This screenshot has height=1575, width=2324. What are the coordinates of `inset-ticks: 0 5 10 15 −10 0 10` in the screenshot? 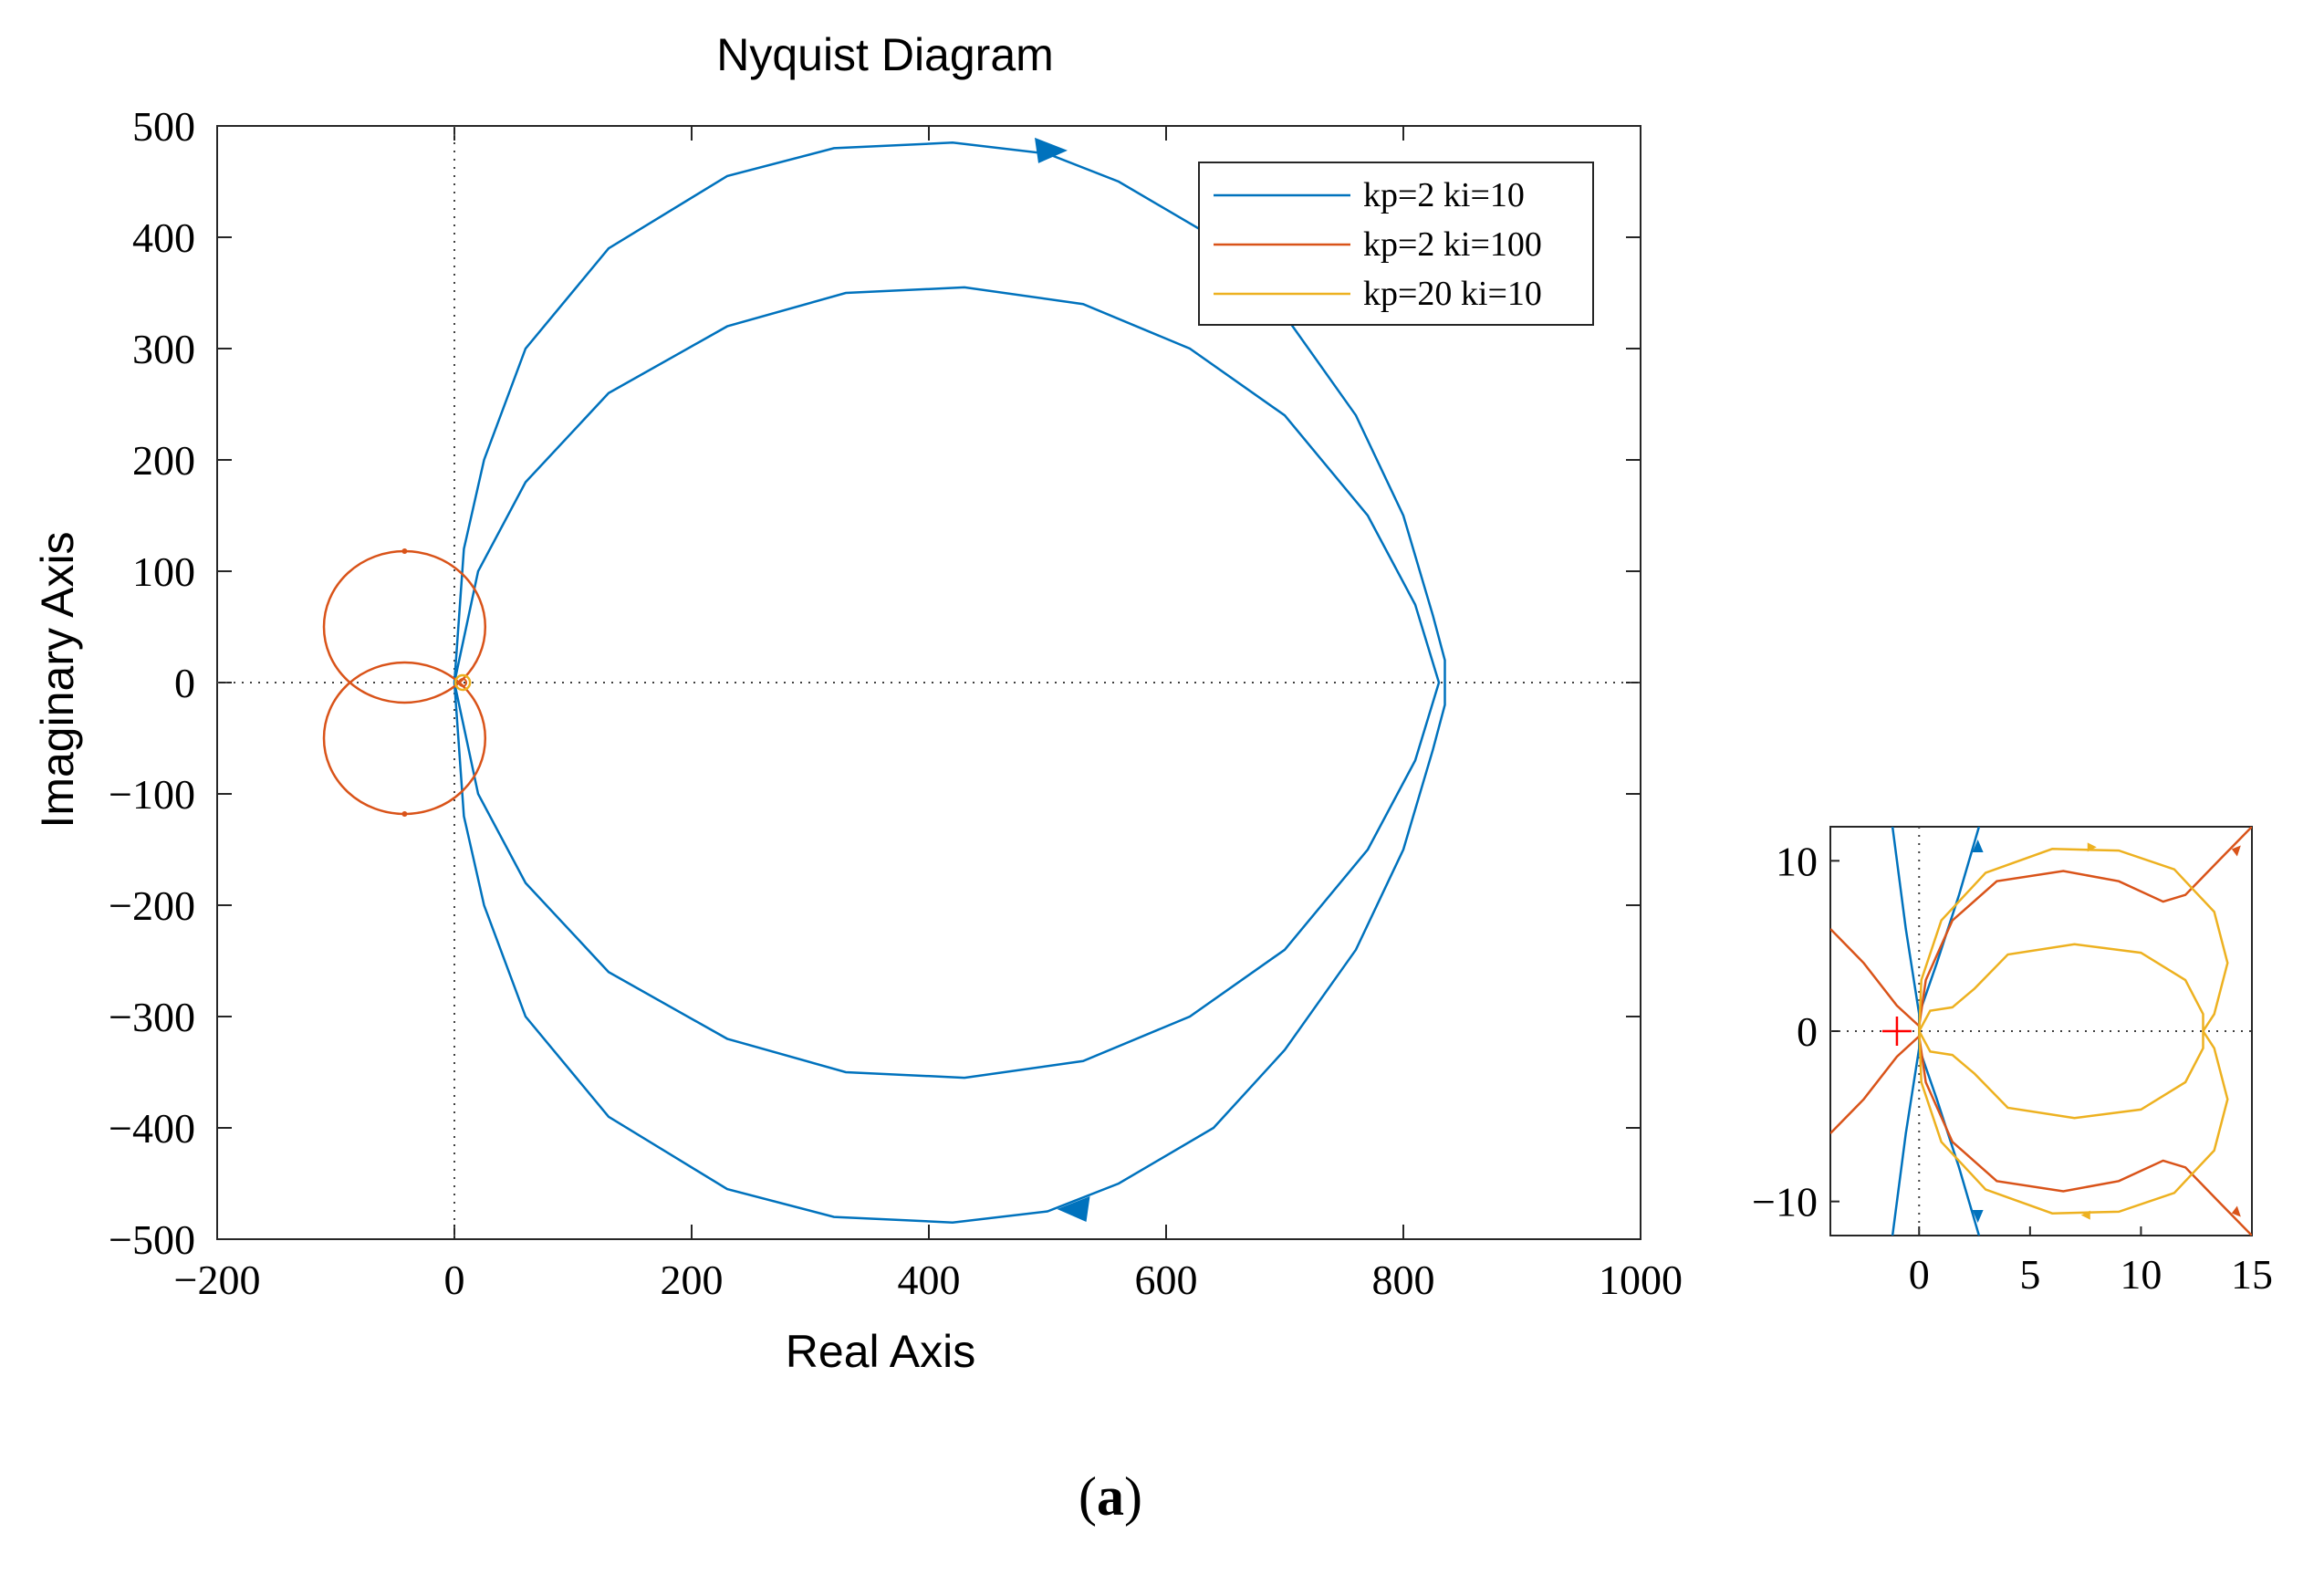 It's located at (2012, 1068).